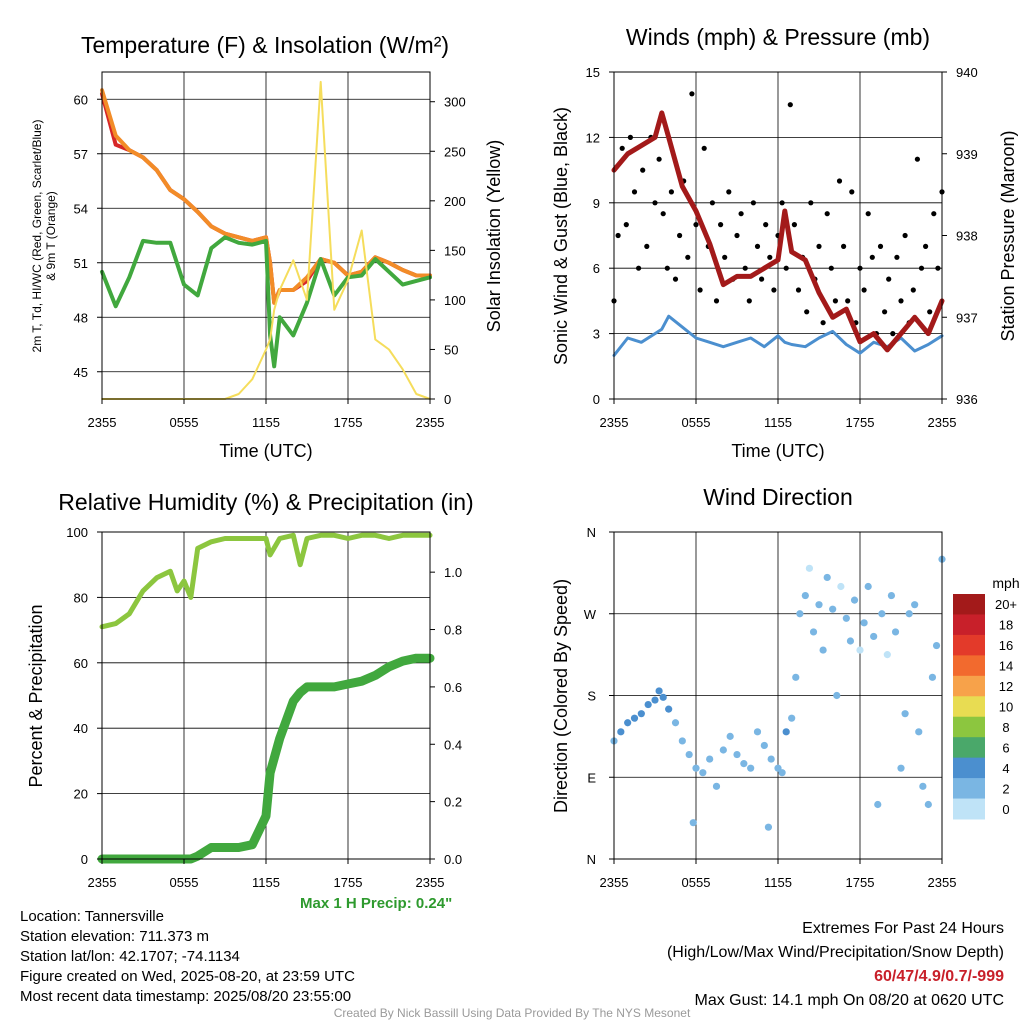 This screenshot has width=1024, height=1024. Describe the element at coordinates (81, 663) in the screenshot. I see `y-tick-label-left: 60` at that location.